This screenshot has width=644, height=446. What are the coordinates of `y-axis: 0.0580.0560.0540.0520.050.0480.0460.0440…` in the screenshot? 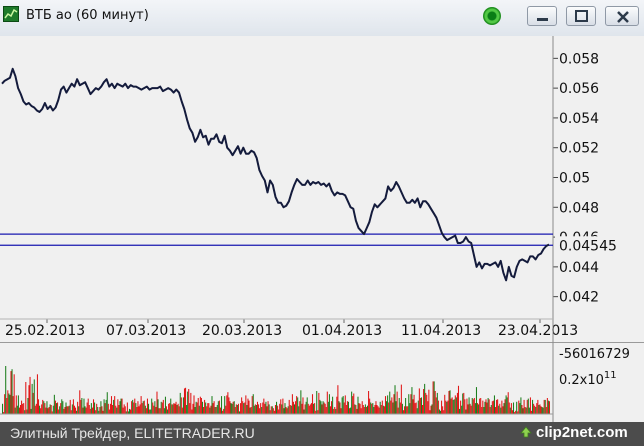 It's located at (576, 178).